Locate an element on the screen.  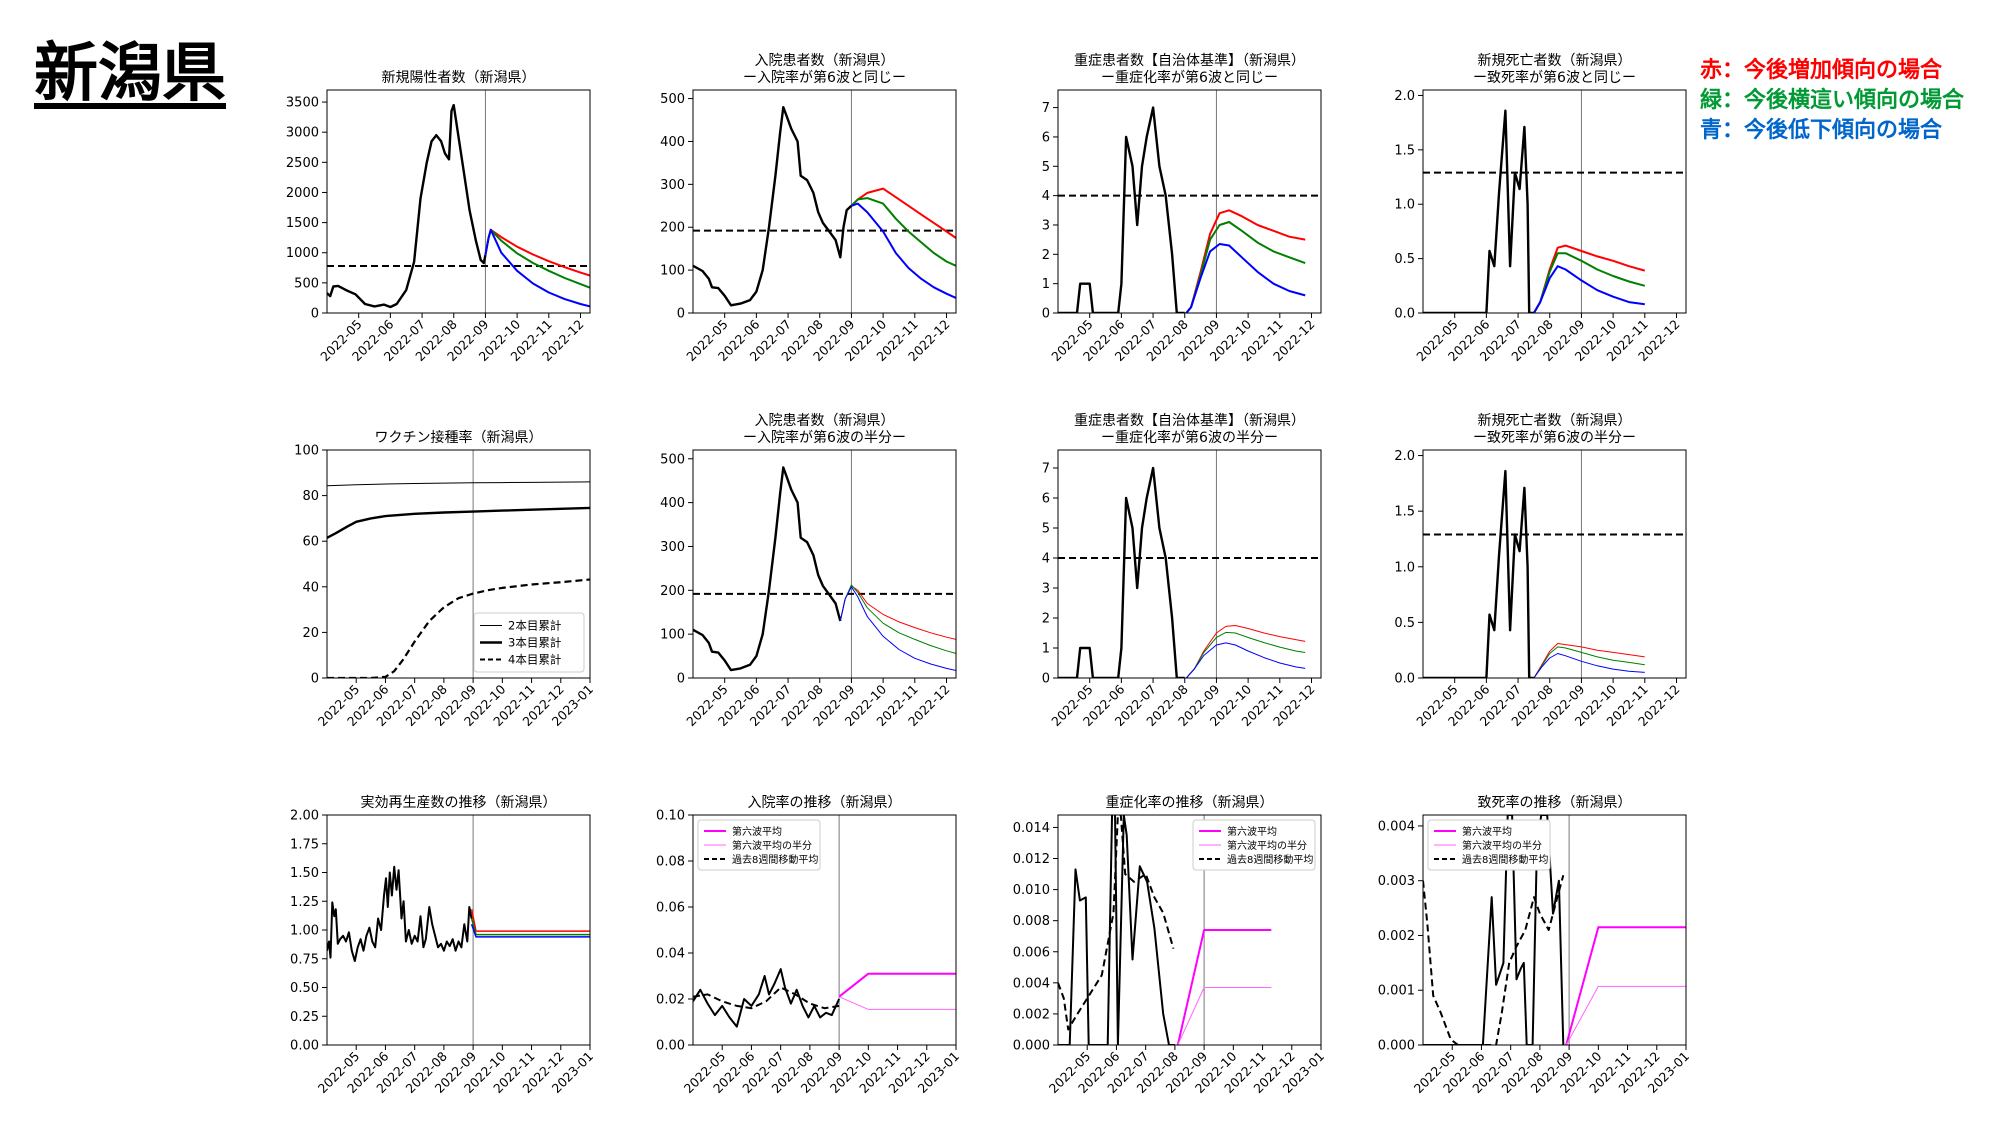
chart-title: ー重症化率が第6波の半分ー is located at coordinates (1189, 437).